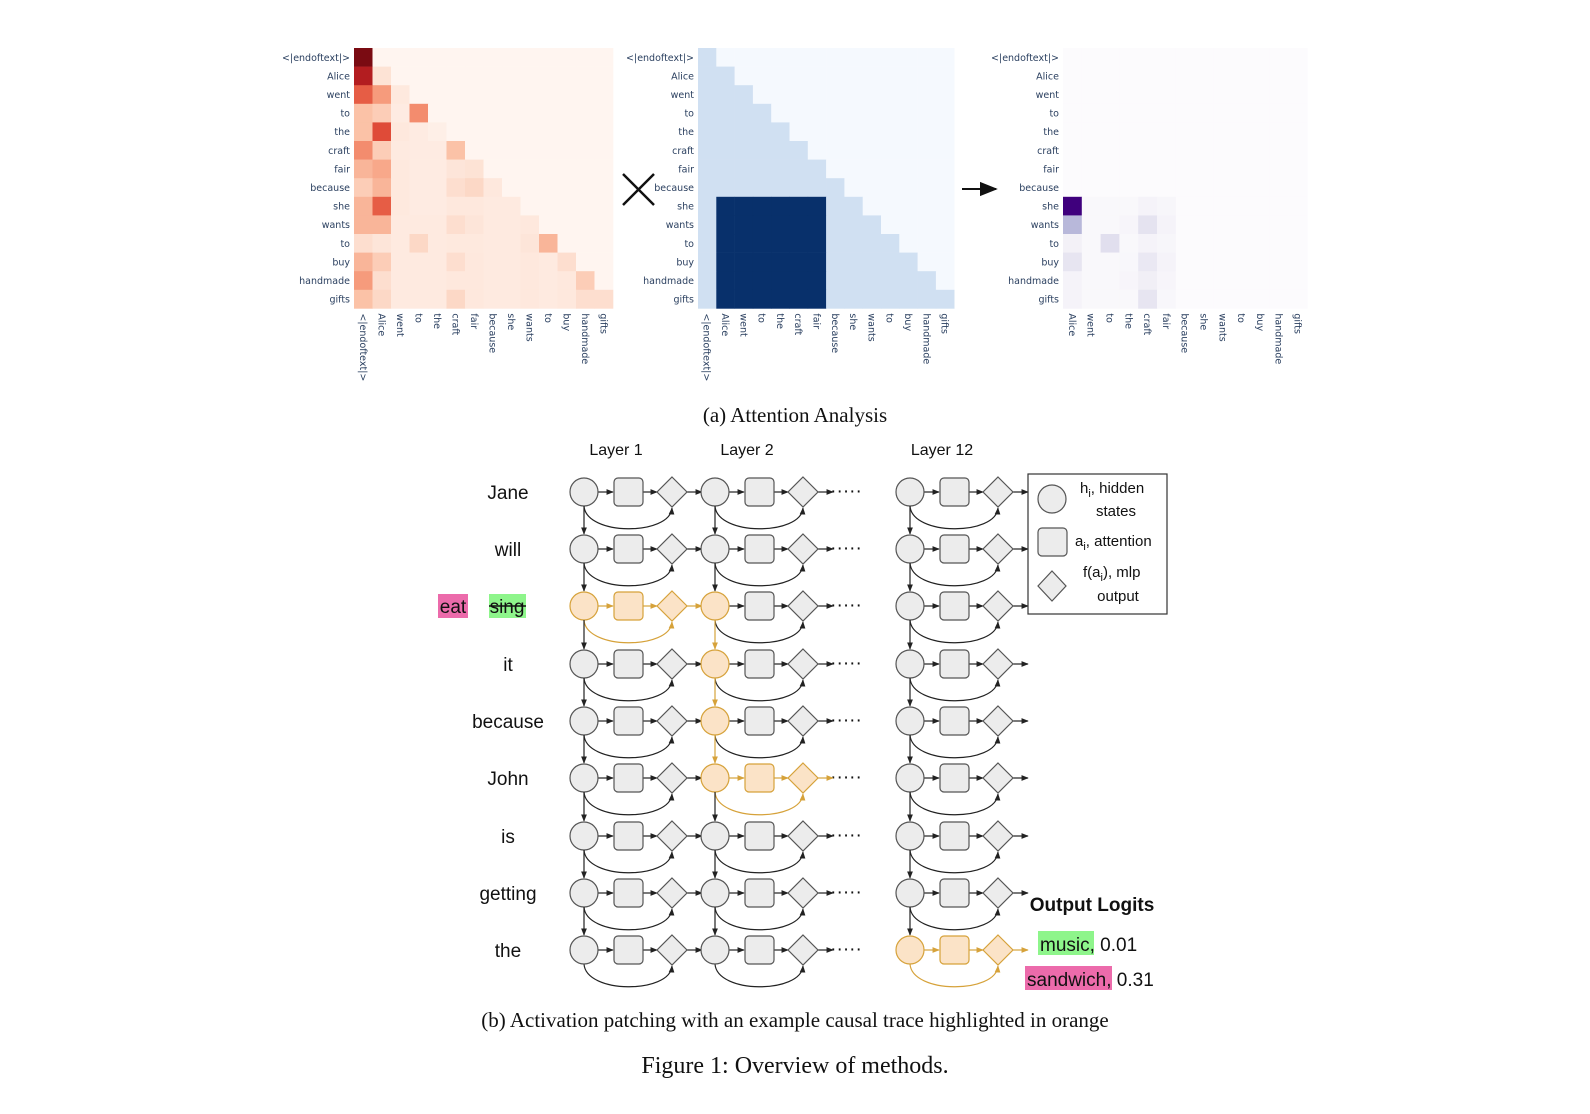 This screenshot has height=1114, width=1590. Describe the element at coordinates (339, 95) in the screenshot. I see `attention-row-label: went` at that location.